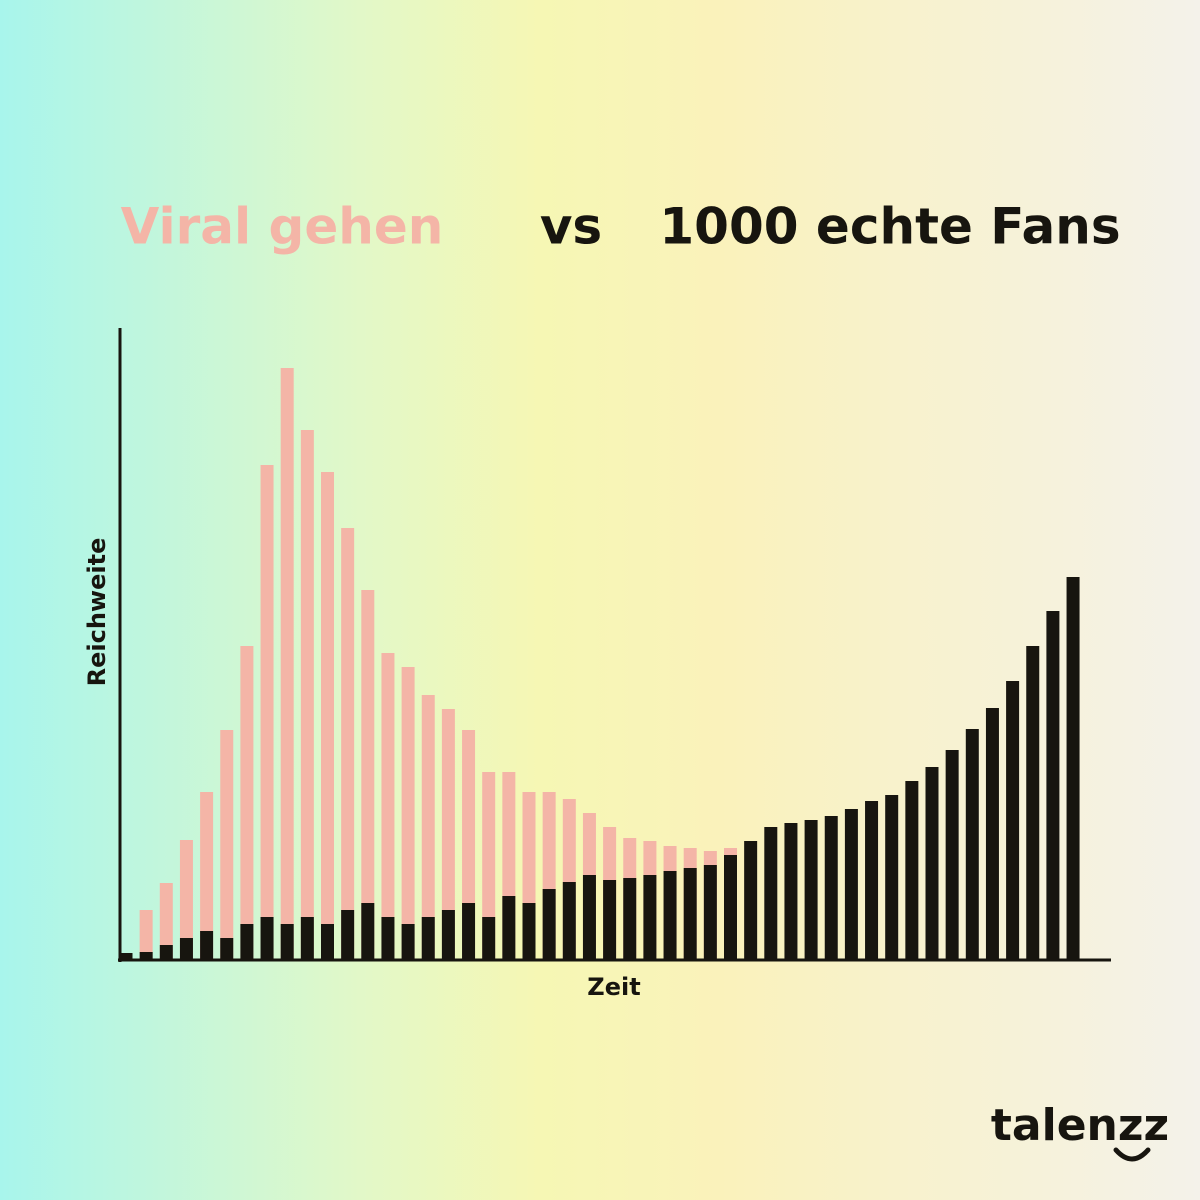  I want to click on legend-label: Viral gehen, so click(282, 227).